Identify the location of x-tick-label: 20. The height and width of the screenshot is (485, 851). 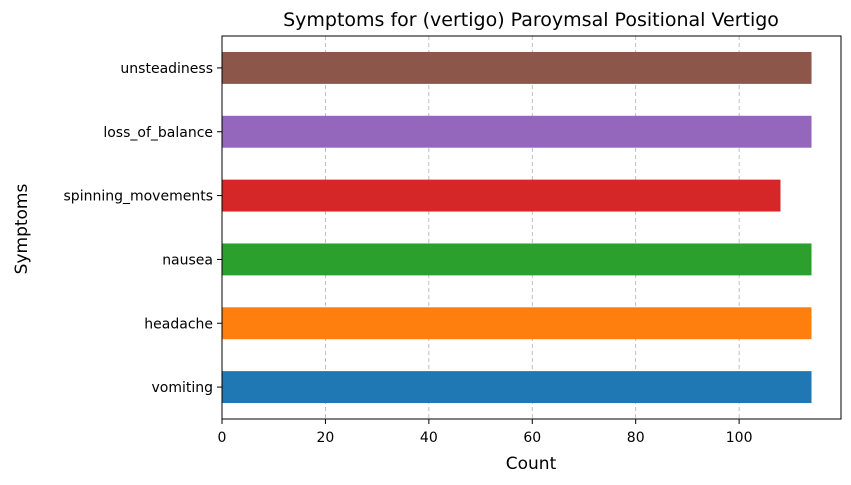
(326, 438).